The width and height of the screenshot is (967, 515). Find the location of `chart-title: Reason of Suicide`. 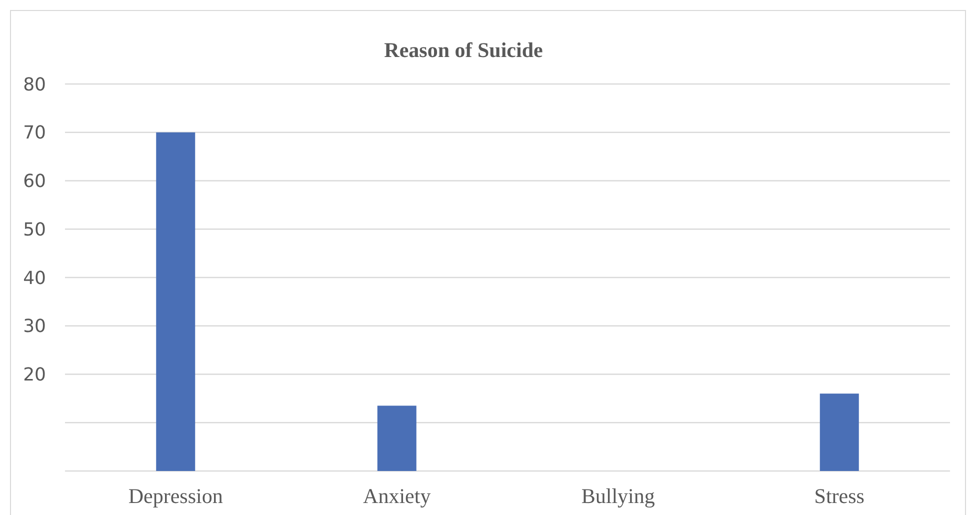

chart-title: Reason of Suicide is located at coordinates (463, 50).